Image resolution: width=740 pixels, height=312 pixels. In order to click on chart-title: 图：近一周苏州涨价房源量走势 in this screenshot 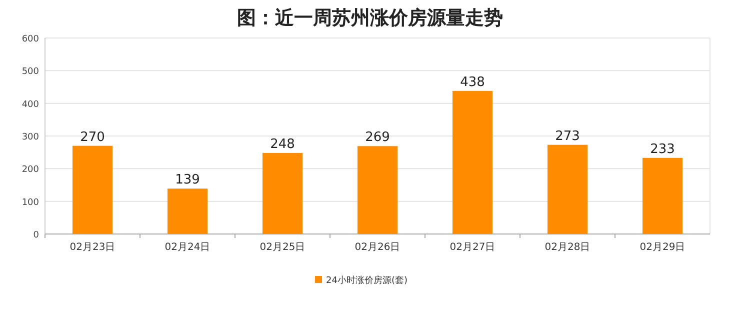, I will do `click(370, 18)`.